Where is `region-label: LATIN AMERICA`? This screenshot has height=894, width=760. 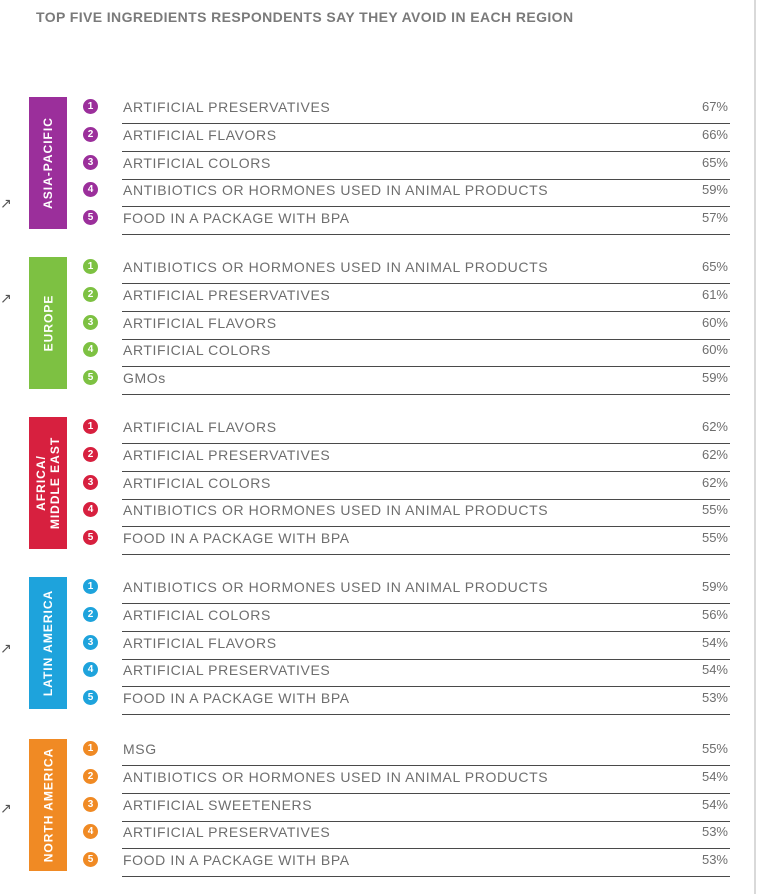
region-label: LATIN AMERICA is located at coordinates (48, 643).